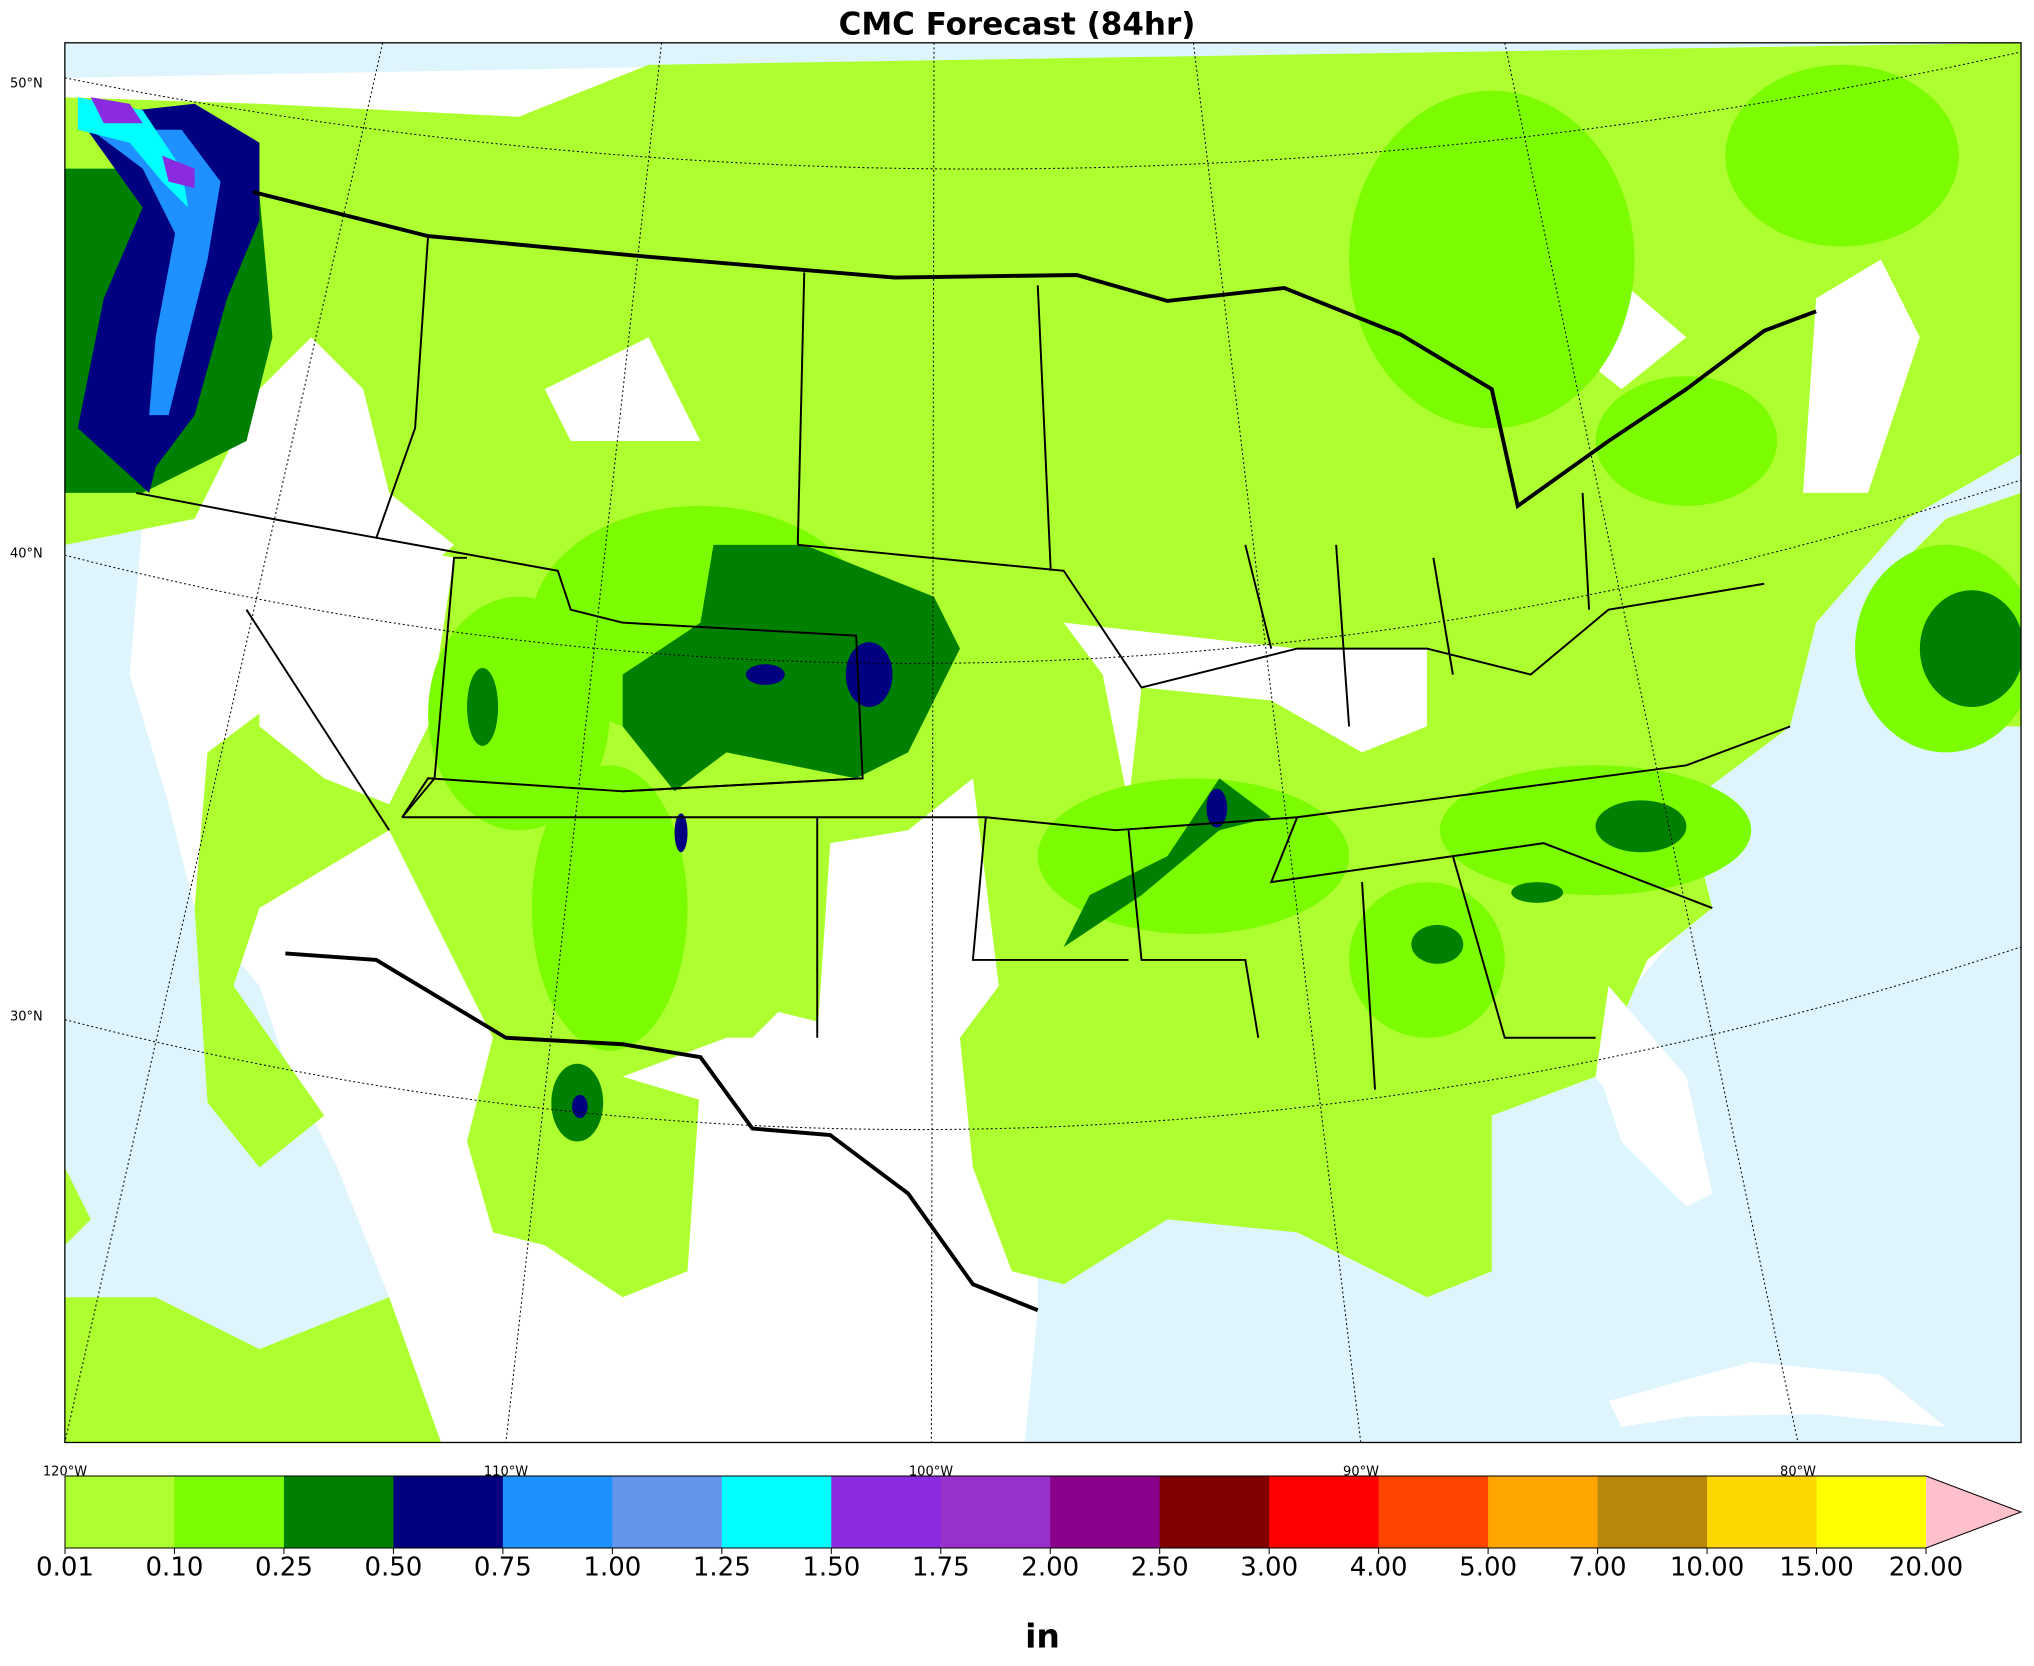 The image size is (2034, 1666). What do you see at coordinates (941, 1568) in the screenshot?
I see `colorbar-tick-label: 1.75` at bounding box center [941, 1568].